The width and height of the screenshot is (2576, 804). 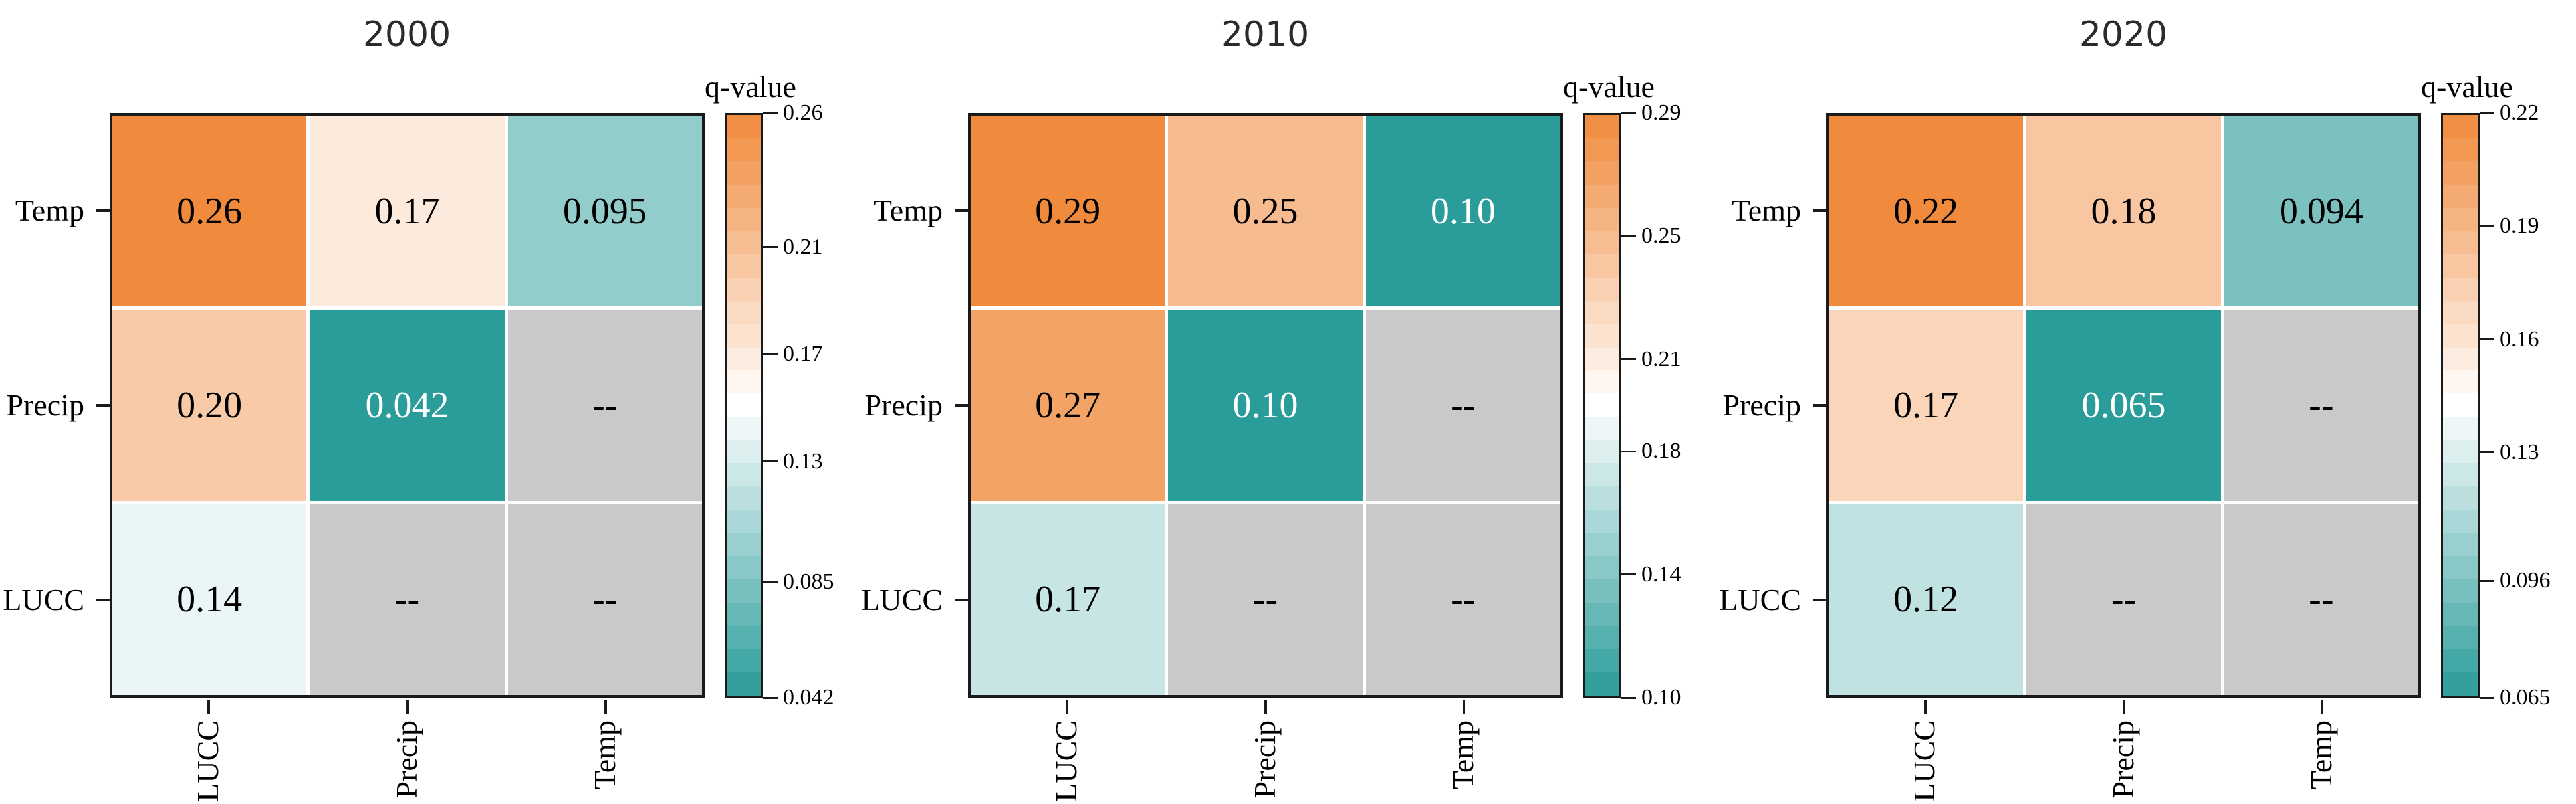 I want to click on heatmap-cell: 0.27, so click(x=1068, y=405).